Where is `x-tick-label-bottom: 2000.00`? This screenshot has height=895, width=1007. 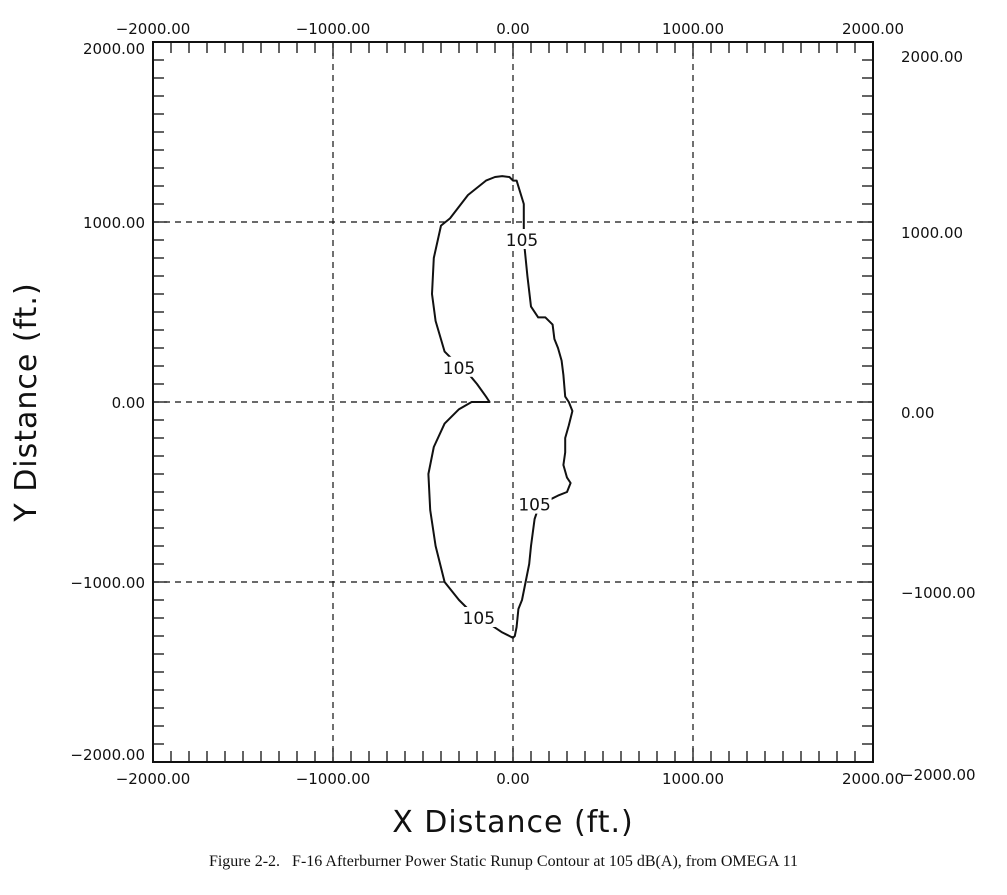
x-tick-label-bottom: 2000.00 is located at coordinates (873, 779).